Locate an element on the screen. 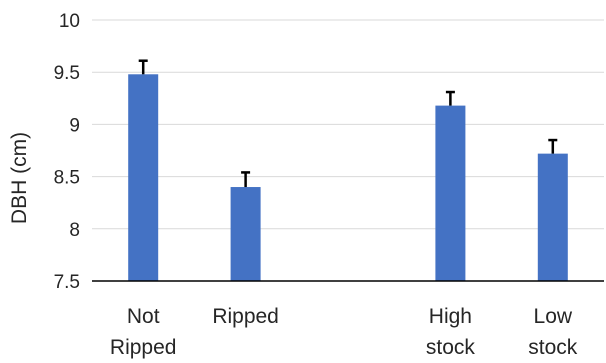  y-tick-label: 9.5 is located at coordinates (67, 73).